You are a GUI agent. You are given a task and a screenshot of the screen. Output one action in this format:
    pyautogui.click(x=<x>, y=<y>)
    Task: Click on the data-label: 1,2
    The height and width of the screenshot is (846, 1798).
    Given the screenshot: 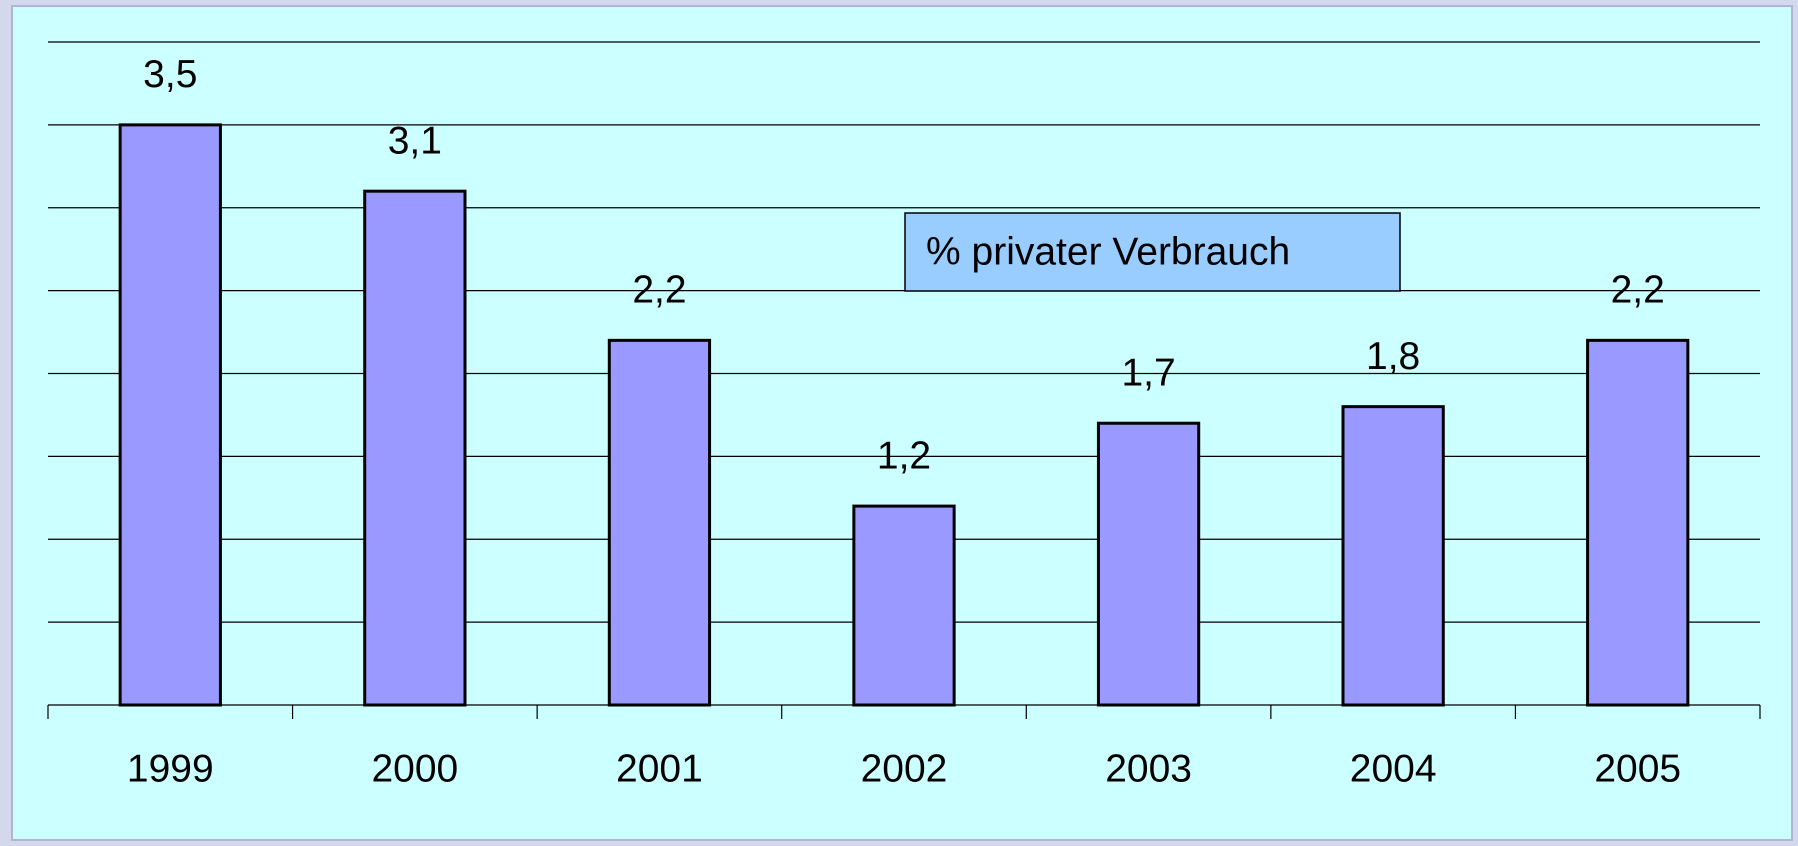 What is the action you would take?
    pyautogui.click(x=904, y=455)
    